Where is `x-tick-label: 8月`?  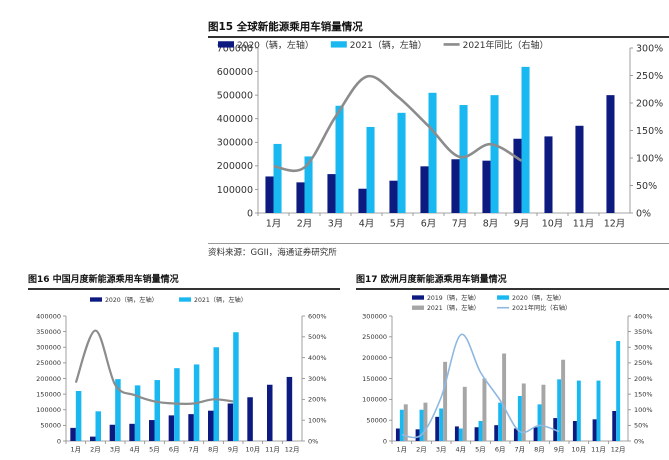
x-tick-label: 8月 is located at coordinates (491, 224).